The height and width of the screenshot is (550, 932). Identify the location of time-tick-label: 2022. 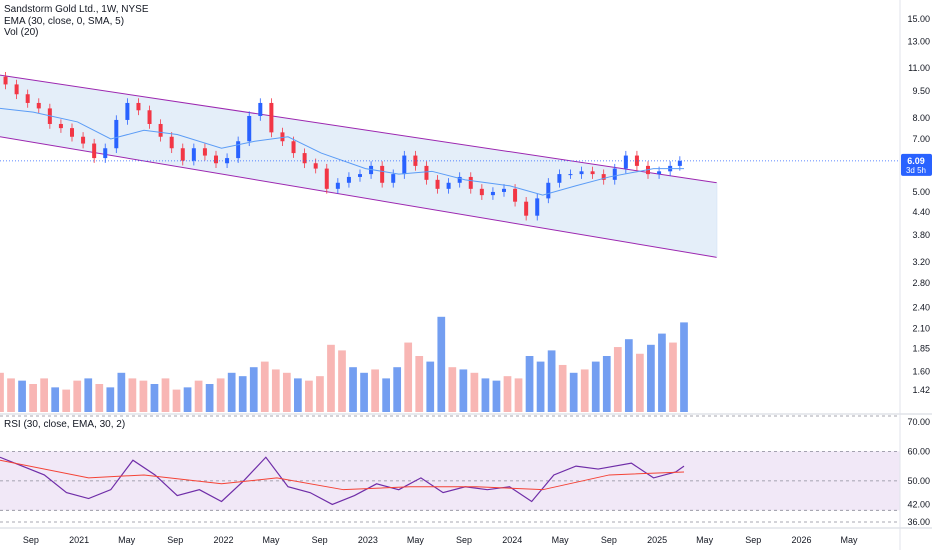
(224, 540).